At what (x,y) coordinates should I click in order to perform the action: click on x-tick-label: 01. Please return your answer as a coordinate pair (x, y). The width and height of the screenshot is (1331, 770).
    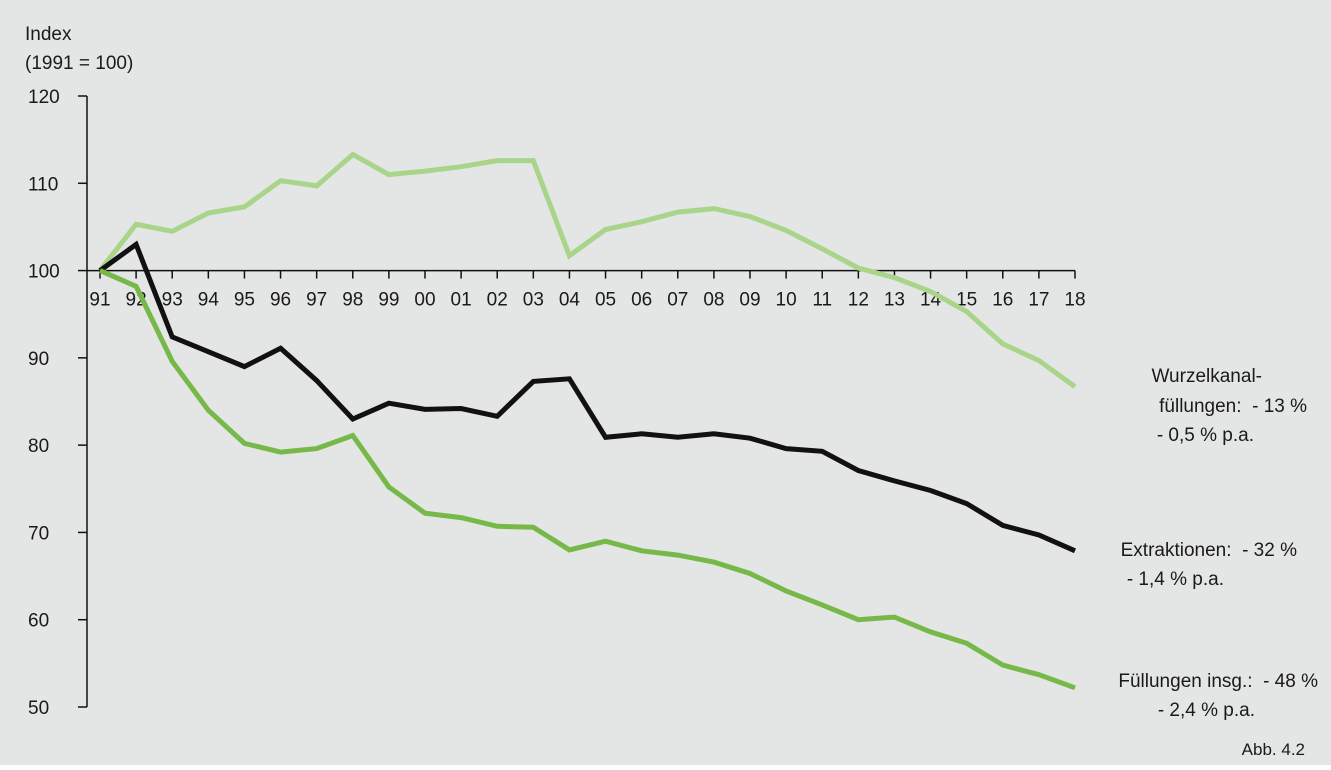
    Looking at the image, I should click on (461, 300).